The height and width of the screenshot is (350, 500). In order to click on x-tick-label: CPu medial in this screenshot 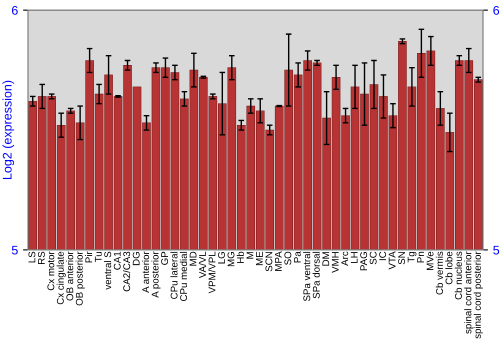, I will do `click(184, 277)`.